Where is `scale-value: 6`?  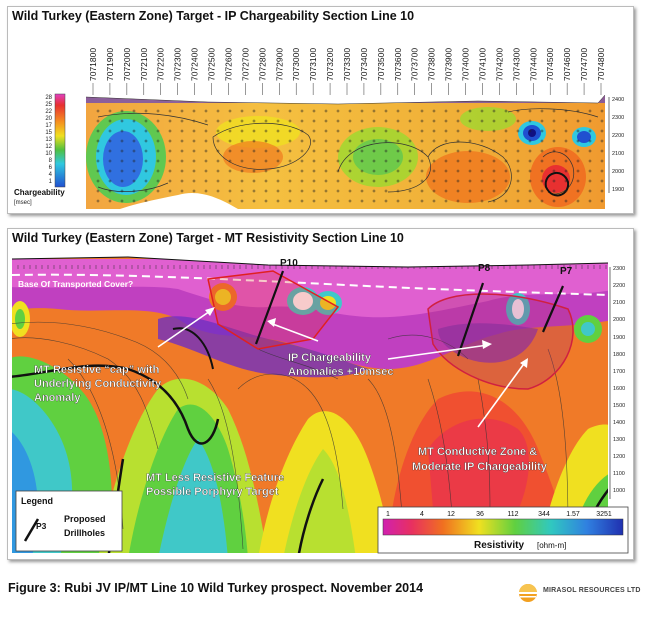 scale-value: 6 is located at coordinates (51, 168).